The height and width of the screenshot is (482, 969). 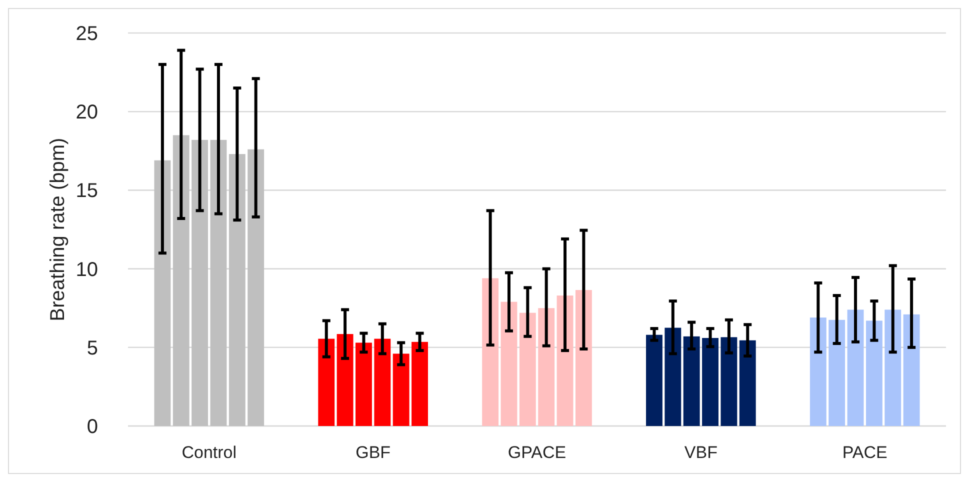 I want to click on x-tick-label: GBF, so click(x=373, y=452).